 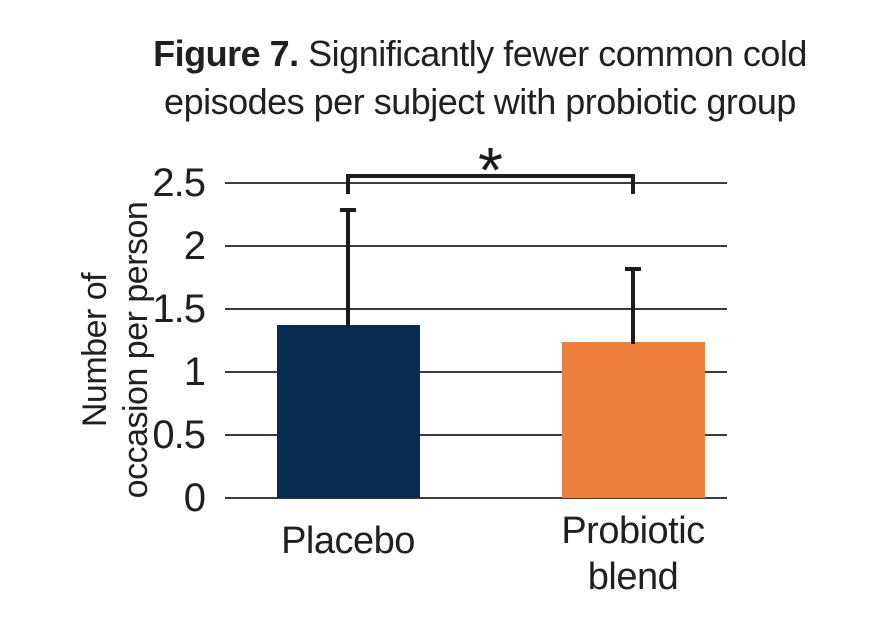 I want to click on y-tick-label: 2.5, so click(x=179, y=183).